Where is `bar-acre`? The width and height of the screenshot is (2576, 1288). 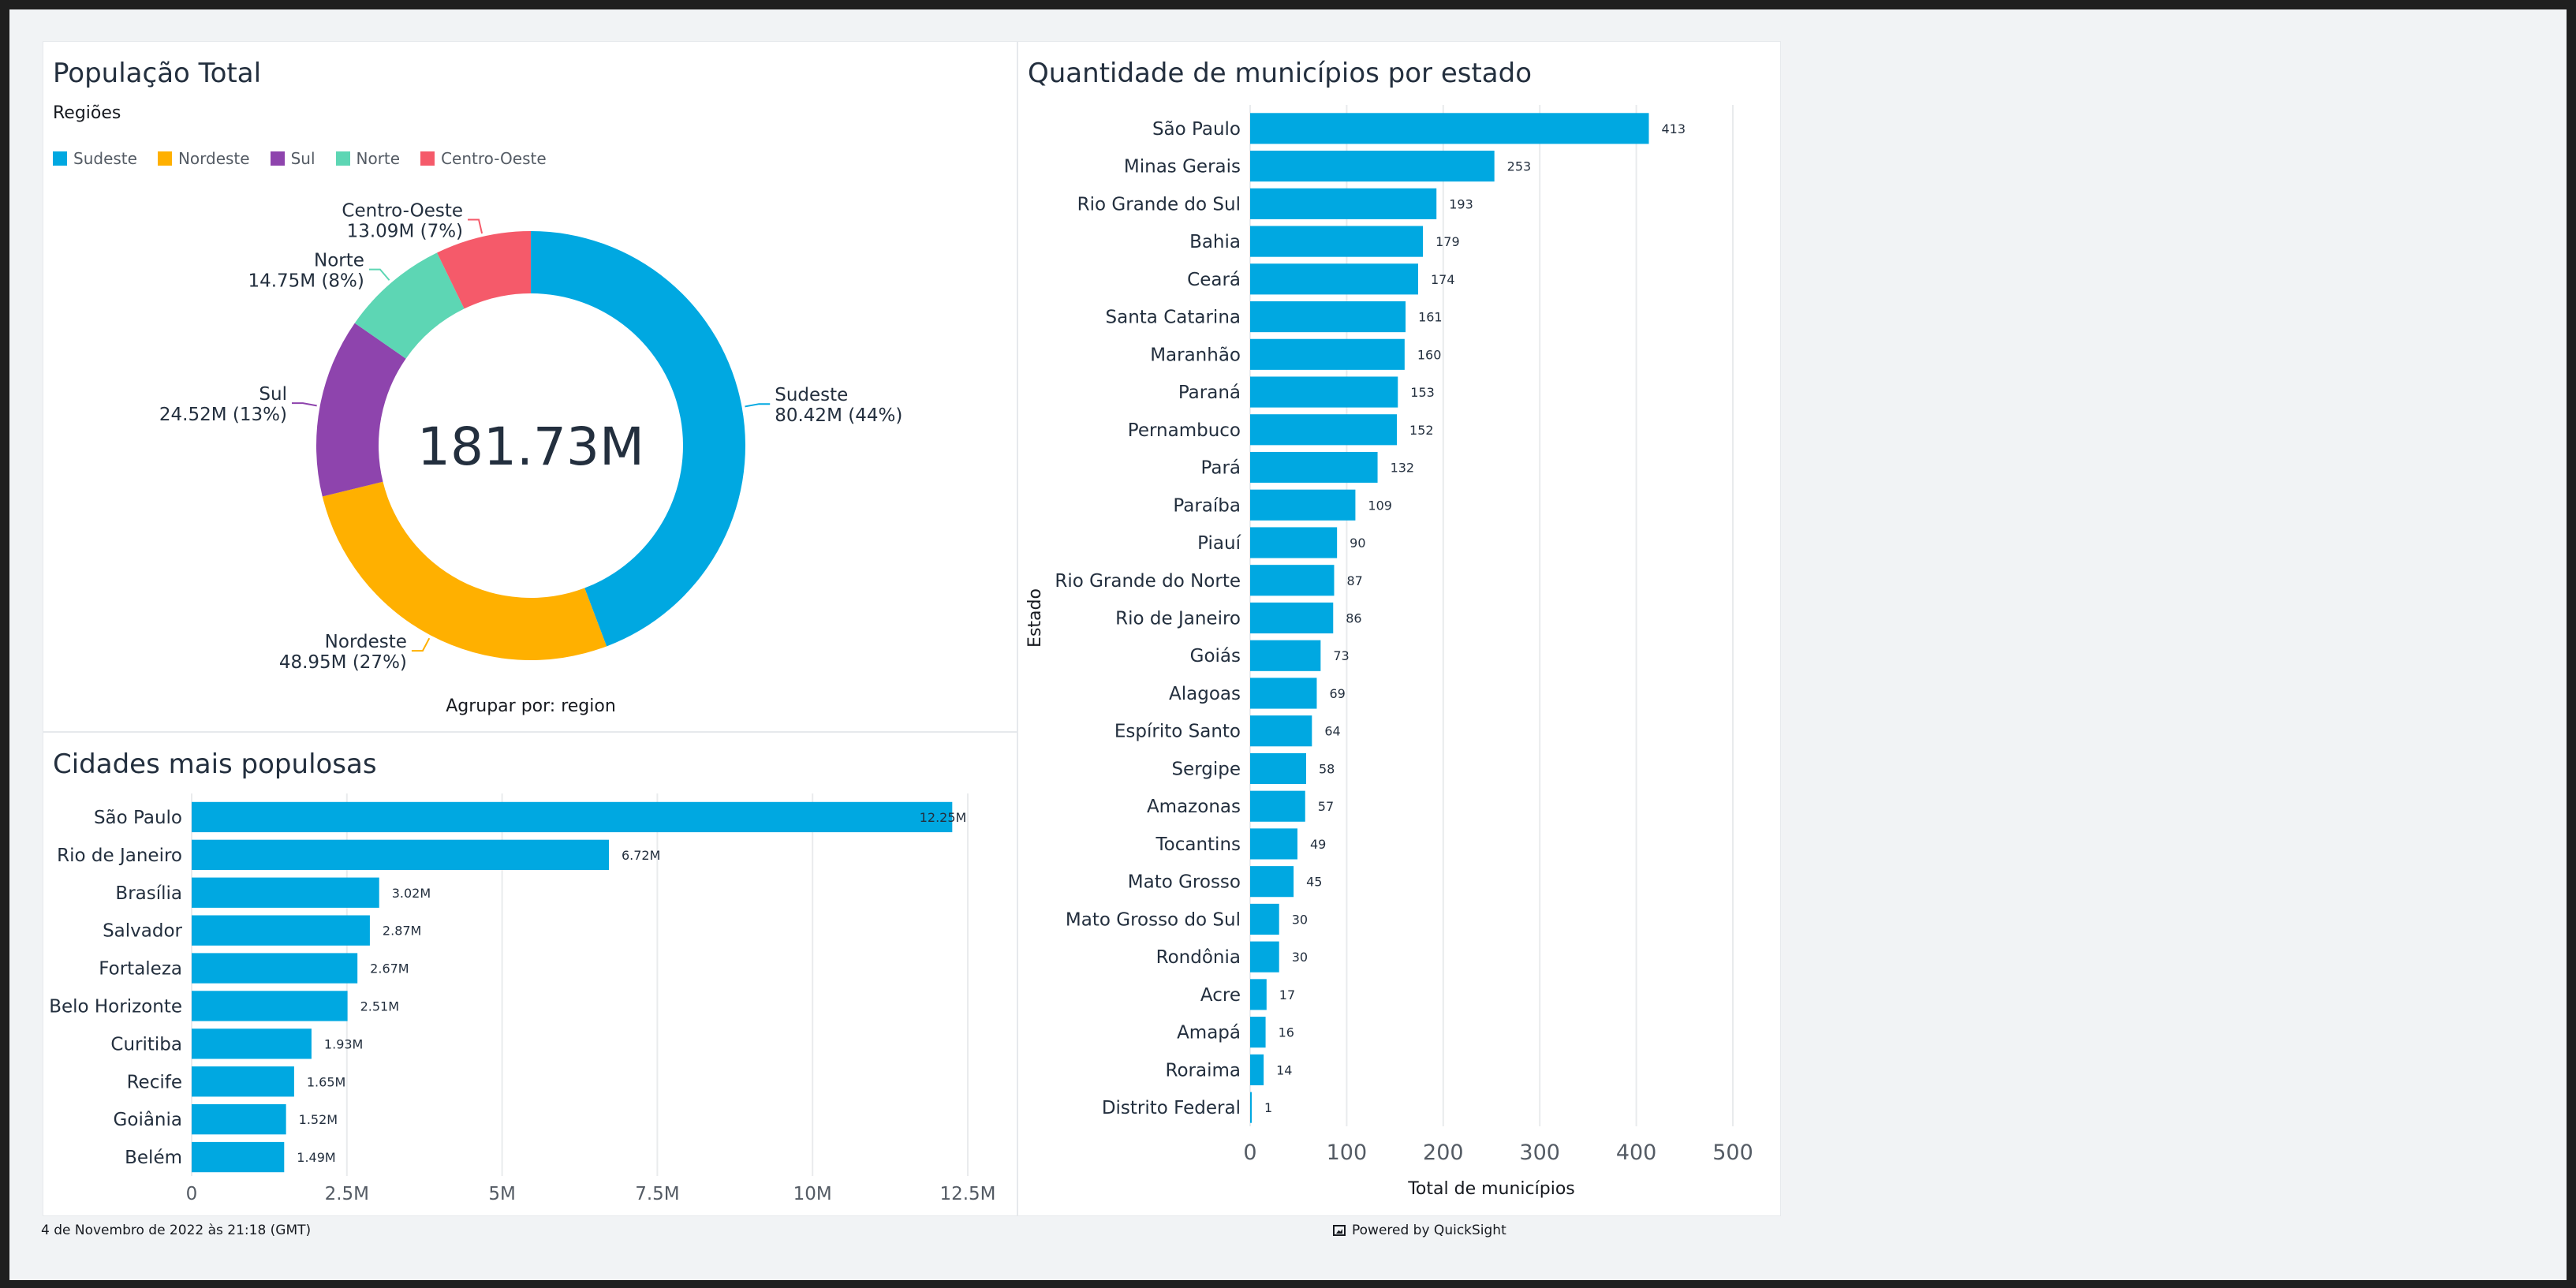 bar-acre is located at coordinates (1258, 994).